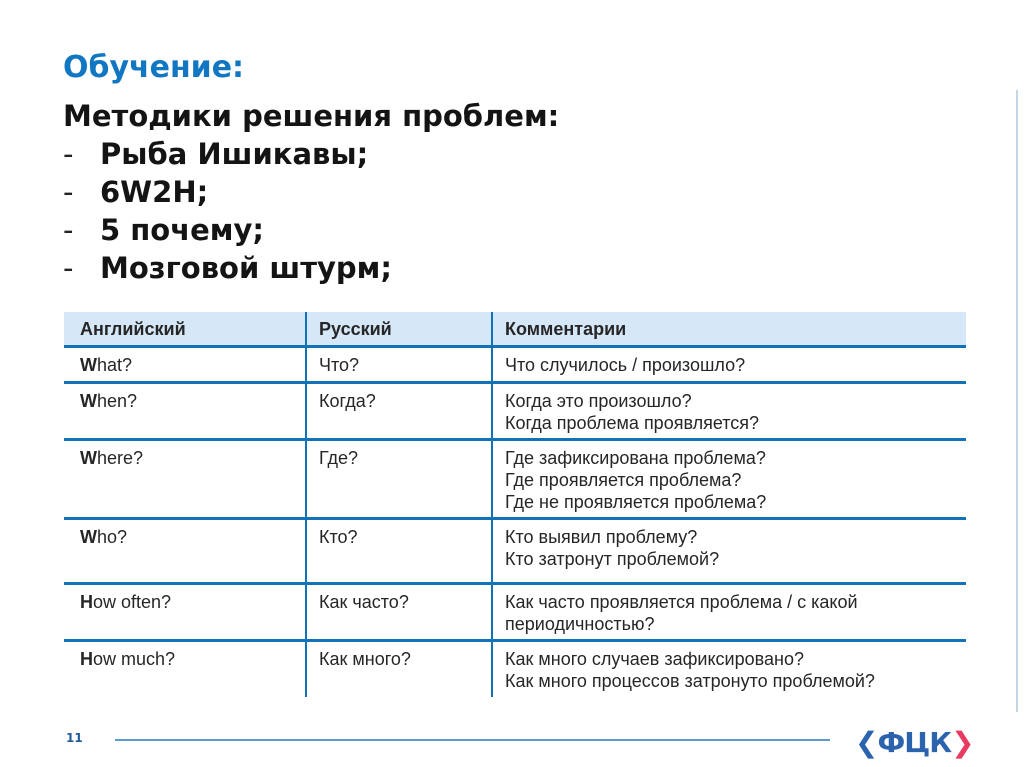 This screenshot has height=767, width=1024. Describe the element at coordinates (134, 659) in the screenshot. I see `english-rest: ow much?` at that location.